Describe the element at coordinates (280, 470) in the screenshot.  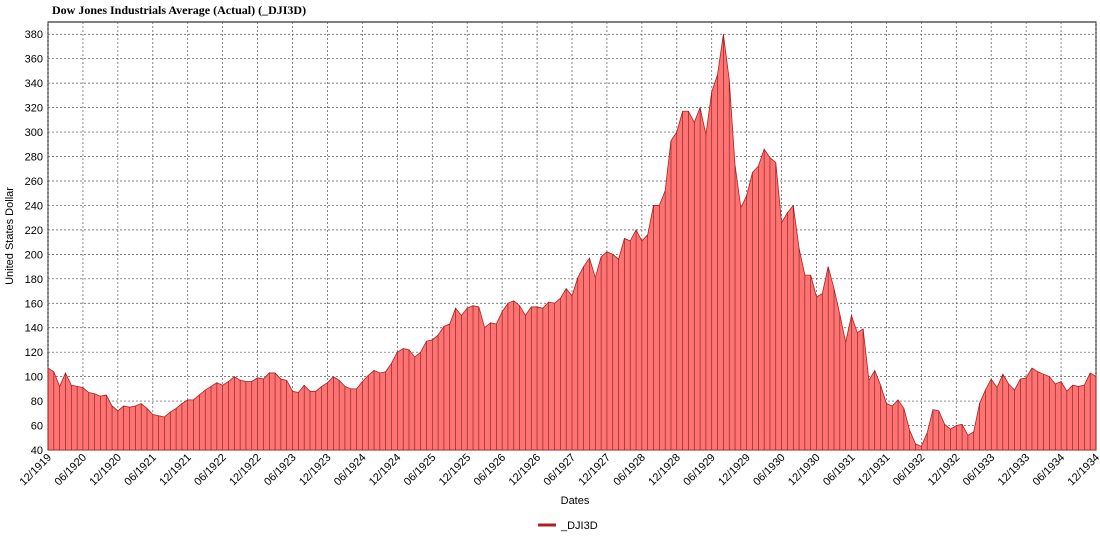
I see `x-tick-label: 06/1923` at that location.